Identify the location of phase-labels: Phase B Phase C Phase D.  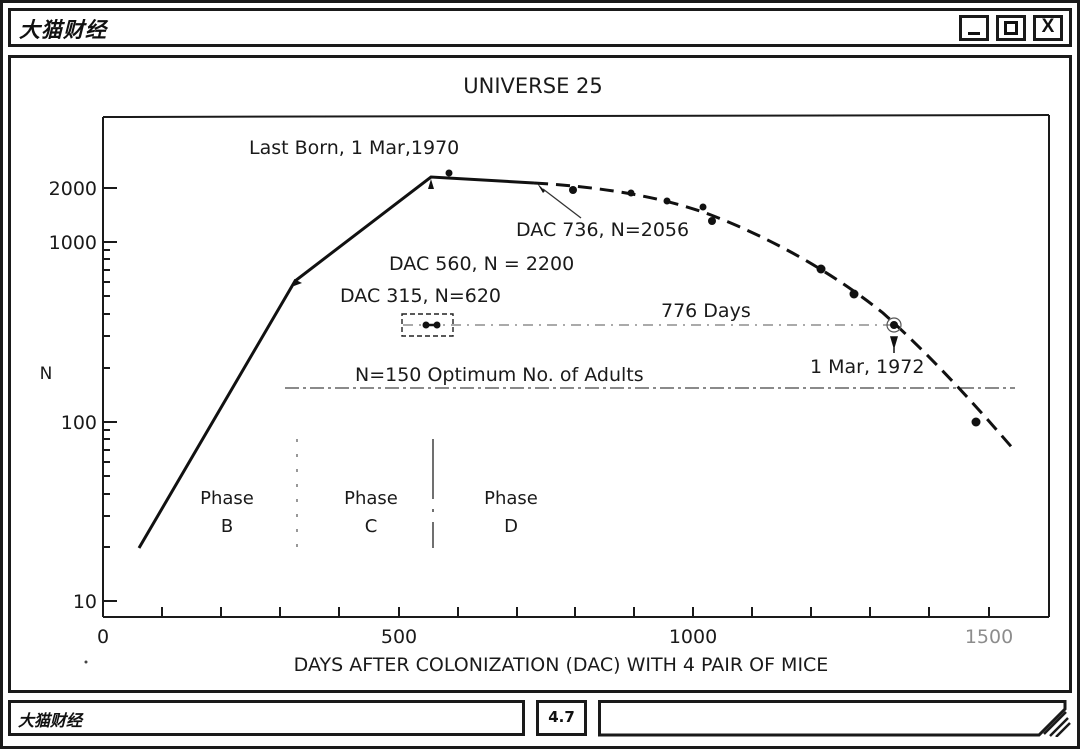
(369, 512).